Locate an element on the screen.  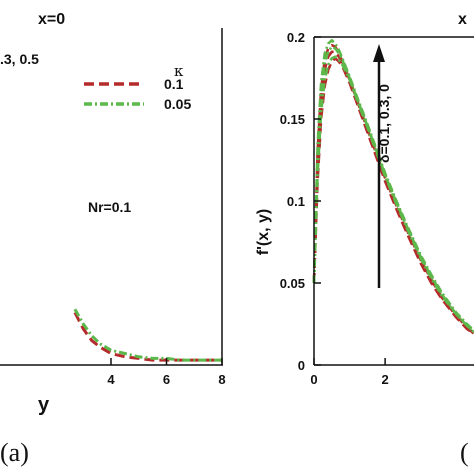
panel-b-label: ( is located at coordinates (464, 452).